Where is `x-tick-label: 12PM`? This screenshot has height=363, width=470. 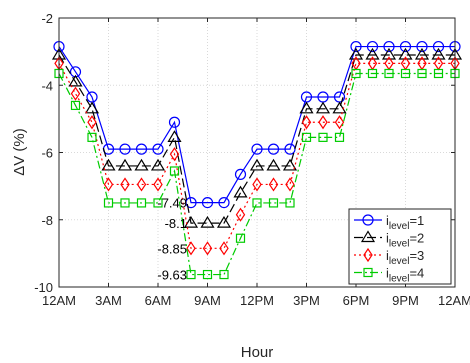 x-tick-label: 12PM is located at coordinates (257, 300).